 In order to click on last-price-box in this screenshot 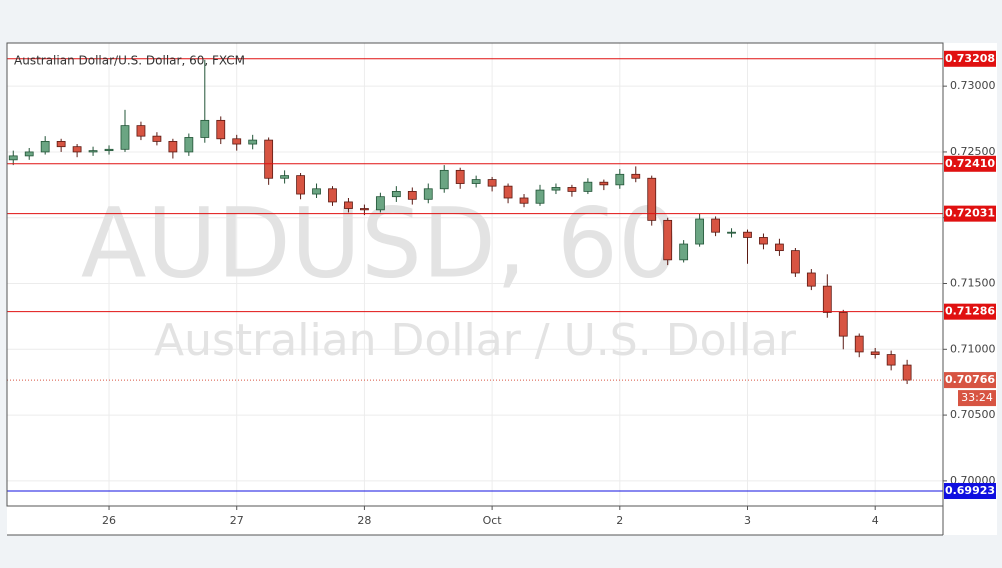, I will do `click(970, 380)`.